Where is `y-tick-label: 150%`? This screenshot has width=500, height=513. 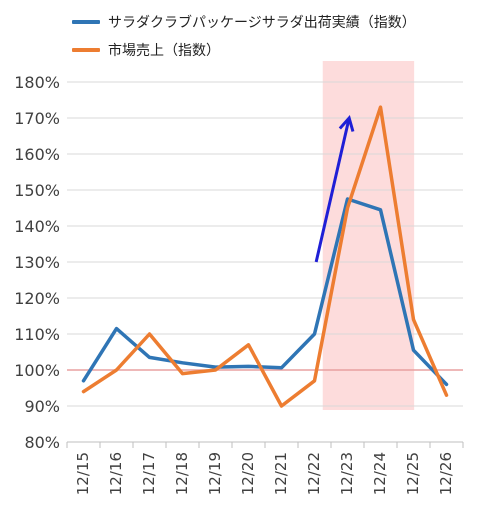 y-tick-label: 150% is located at coordinates (37, 190).